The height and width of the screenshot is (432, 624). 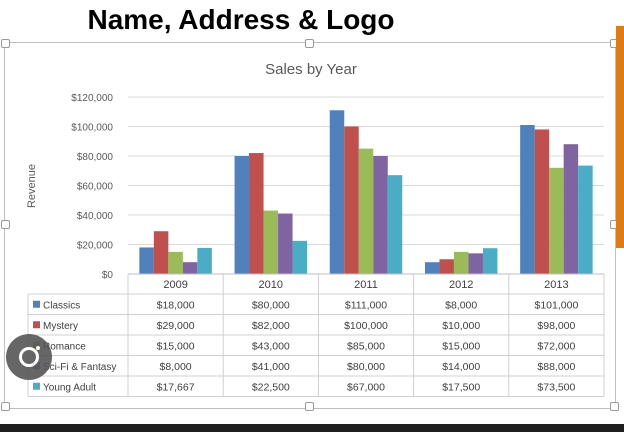 I want to click on data-cell: $72,000, so click(x=556, y=346).